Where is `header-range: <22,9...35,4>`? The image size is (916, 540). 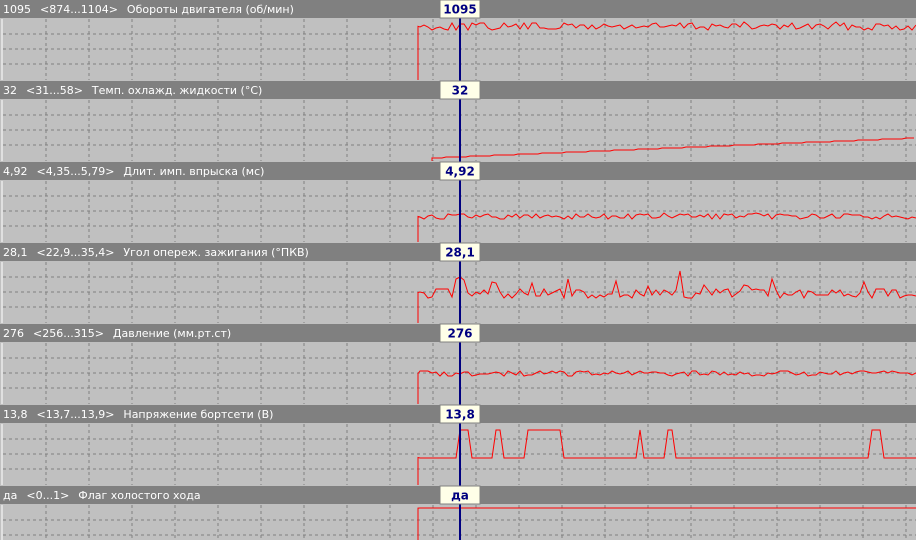 header-range: <22,9...35,4> is located at coordinates (76, 252).